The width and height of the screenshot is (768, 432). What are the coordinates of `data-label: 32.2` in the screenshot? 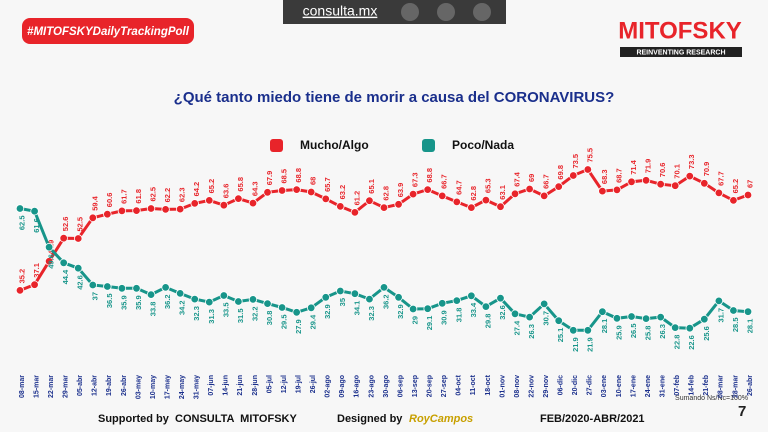 It's located at (254, 313).